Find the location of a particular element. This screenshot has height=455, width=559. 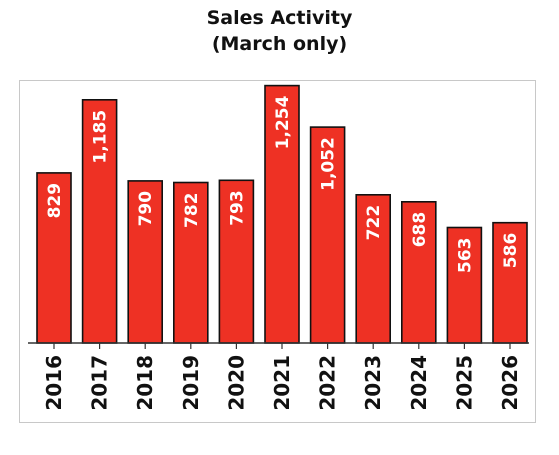

data-label-2023: 722 is located at coordinates (374, 223).